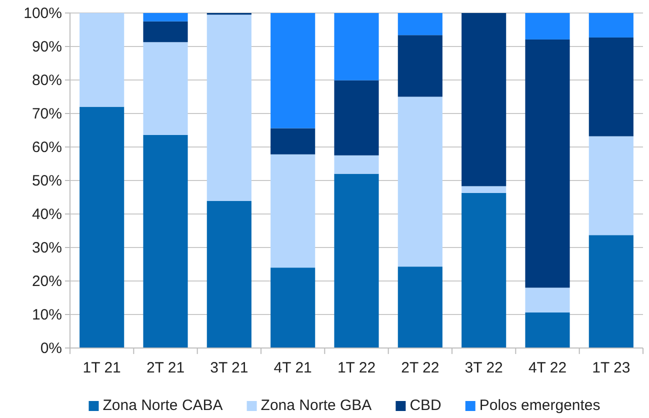 This screenshot has width=649, height=418. Describe the element at coordinates (47, 147) in the screenshot. I see `y-tick-label: 60%` at that location.